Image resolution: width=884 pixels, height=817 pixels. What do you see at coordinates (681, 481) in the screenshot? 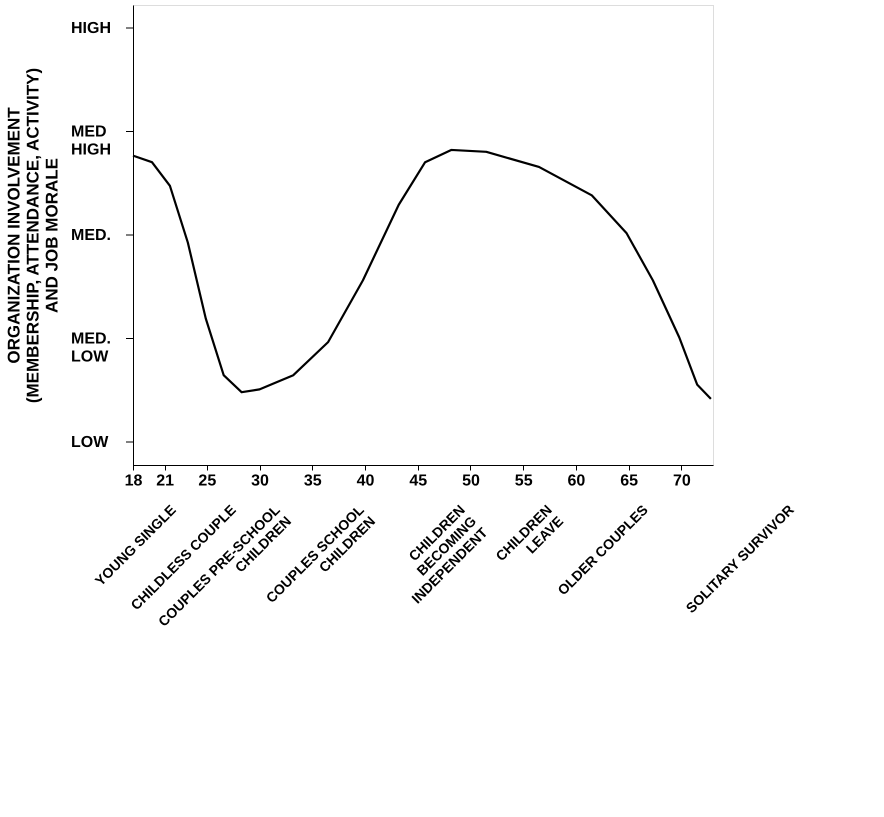
I see `x-tick-label: 70` at bounding box center [681, 481].